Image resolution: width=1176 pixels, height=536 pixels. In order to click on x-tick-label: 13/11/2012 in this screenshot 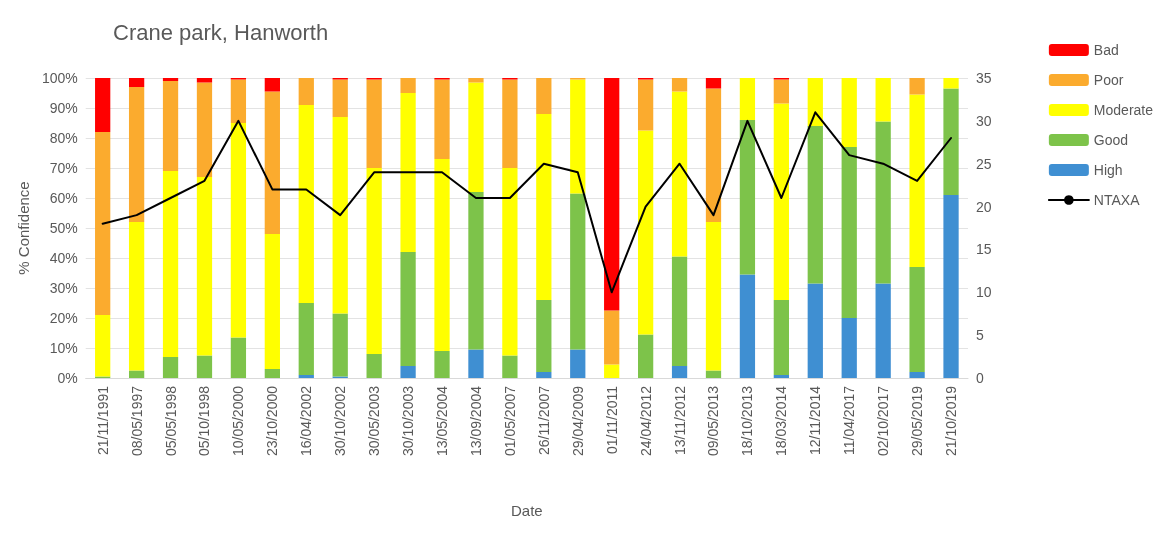, I will do `click(679, 420)`.